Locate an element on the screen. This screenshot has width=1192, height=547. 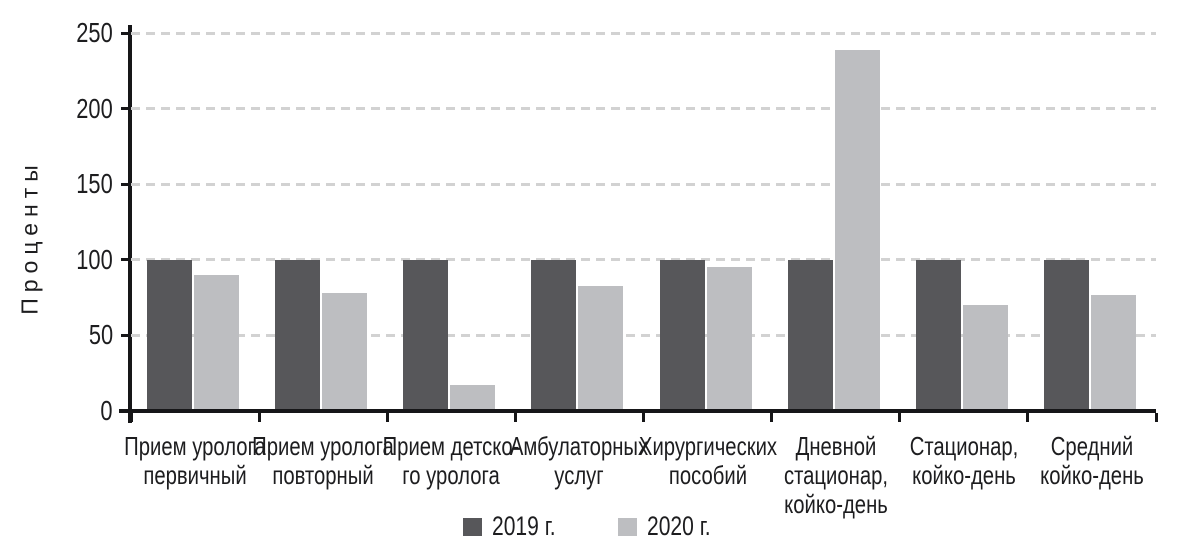
y-tick-label-50: 50 is located at coordinates (100, 335).